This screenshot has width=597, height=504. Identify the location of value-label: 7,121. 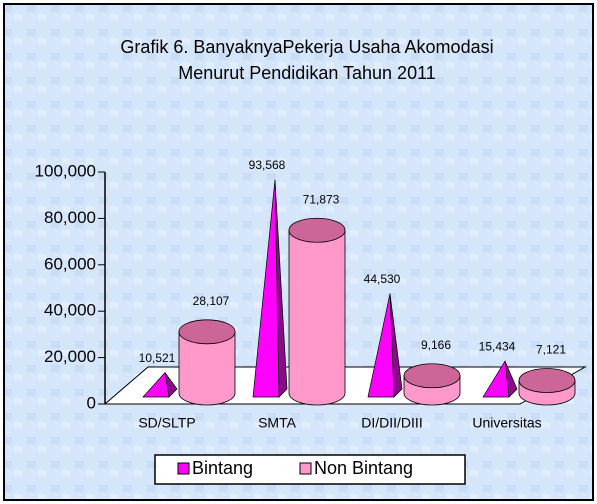
(551, 350).